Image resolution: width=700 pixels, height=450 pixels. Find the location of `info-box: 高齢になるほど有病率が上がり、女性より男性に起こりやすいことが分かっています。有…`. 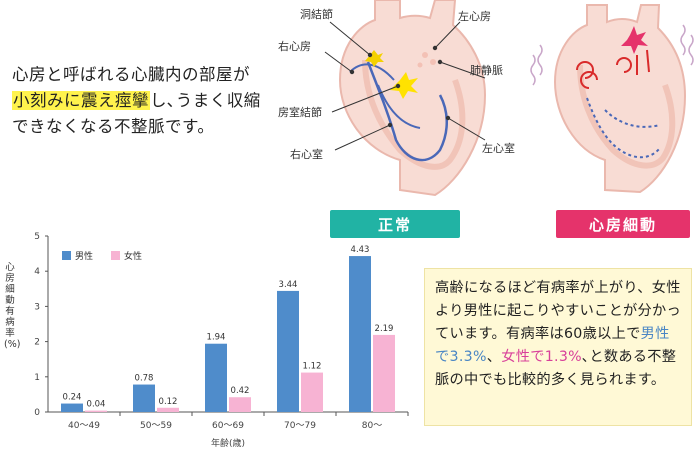

info-box: 高齢になるほど有病率が上がり、女性より男性に起こりやすいことが分かっています。有… is located at coordinates (558, 347).